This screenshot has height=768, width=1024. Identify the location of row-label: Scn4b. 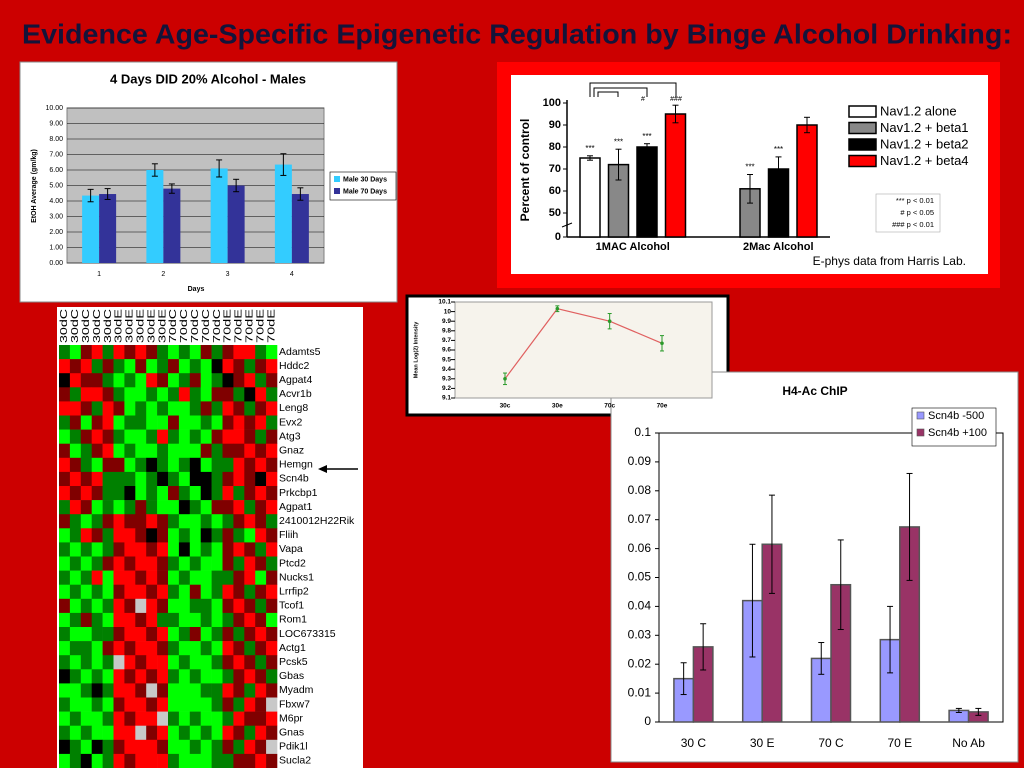
(294, 479).